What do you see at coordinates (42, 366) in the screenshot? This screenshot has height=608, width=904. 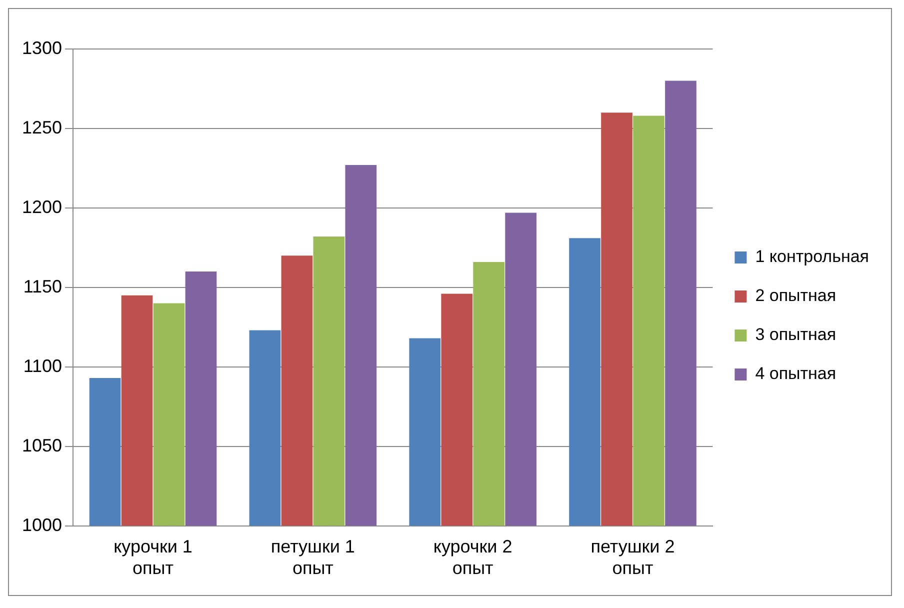 I see `y-tick-label: 1100` at bounding box center [42, 366].